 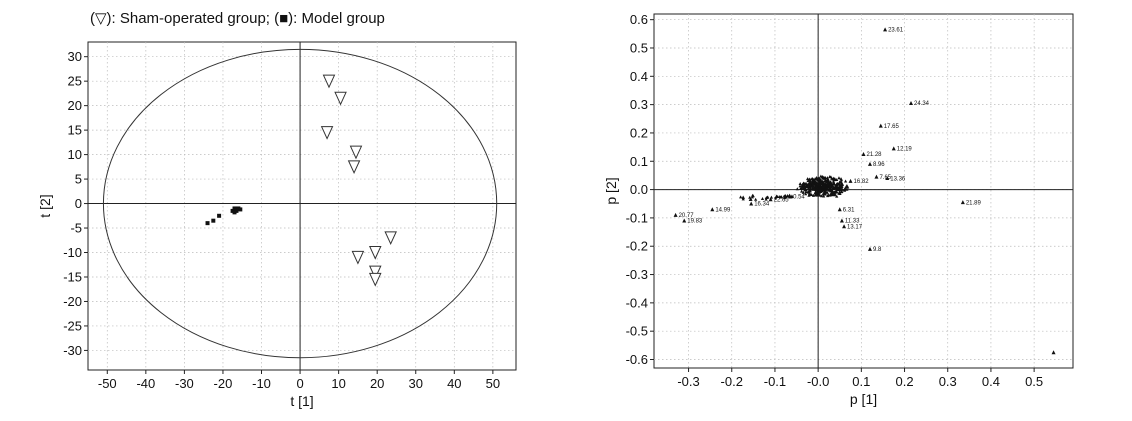 I want to click on y-axis-label: p [2], so click(x=611, y=190).